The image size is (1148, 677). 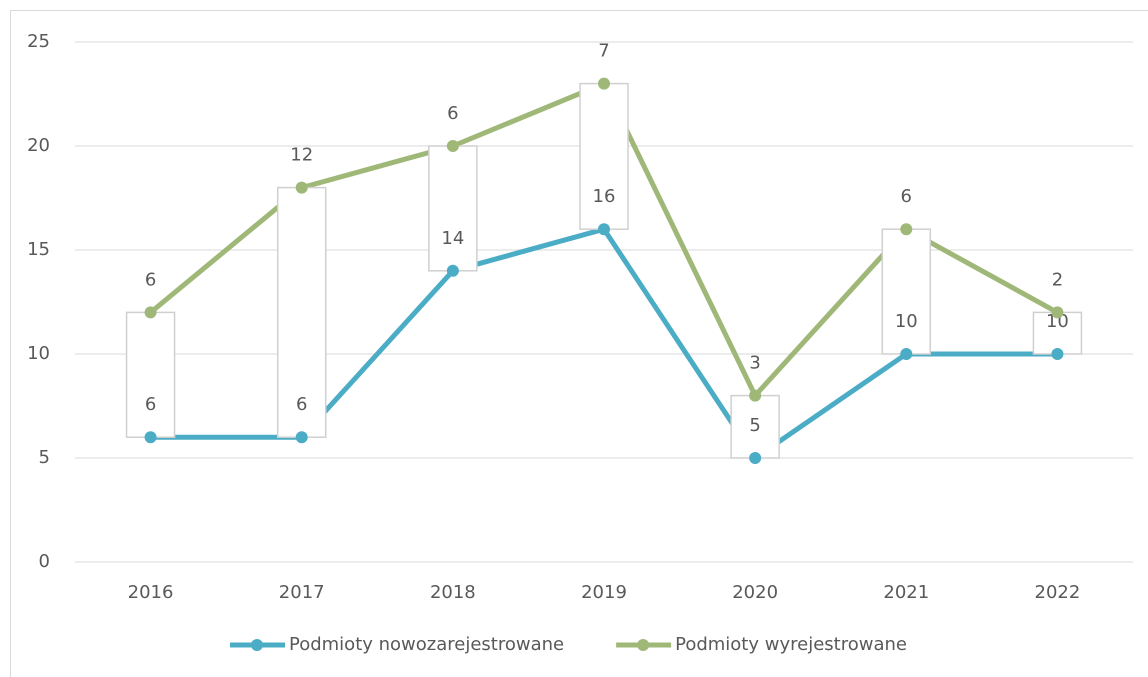 I want to click on x-tick-label: 2018, so click(x=453, y=592).